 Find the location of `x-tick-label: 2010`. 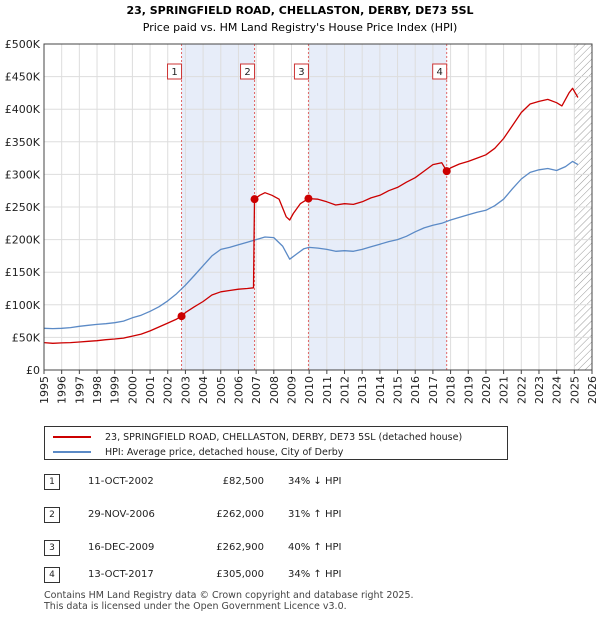

x-tick-label: 2010 is located at coordinates (309, 390).